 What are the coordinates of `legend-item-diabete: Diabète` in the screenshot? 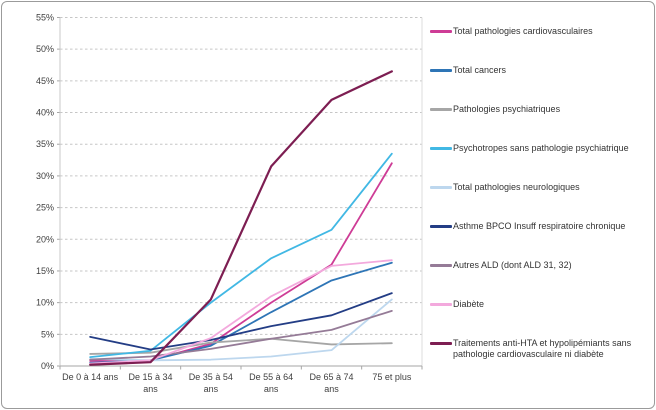 It's located at (541, 304).